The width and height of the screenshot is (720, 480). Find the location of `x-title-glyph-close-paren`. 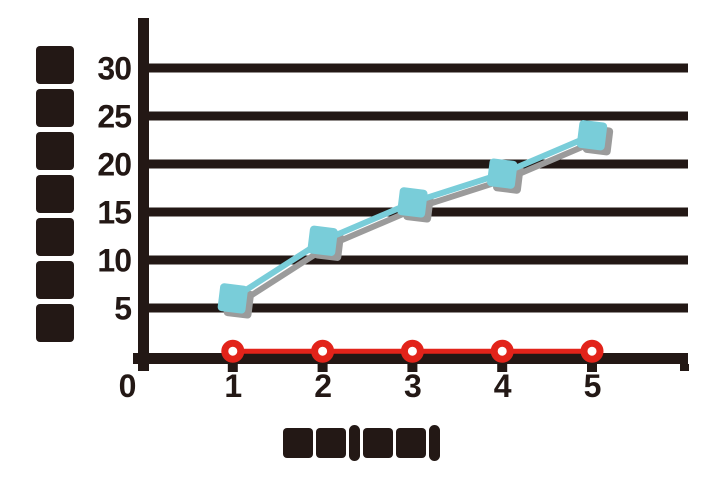

x-title-glyph-close-paren is located at coordinates (434, 443).